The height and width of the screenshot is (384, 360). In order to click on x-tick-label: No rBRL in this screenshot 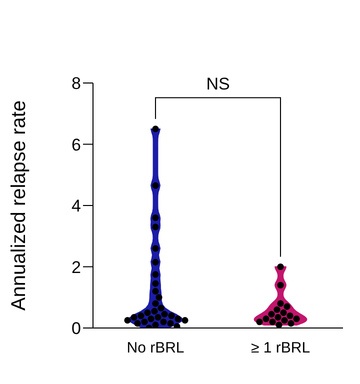, I will do `click(155, 348)`.